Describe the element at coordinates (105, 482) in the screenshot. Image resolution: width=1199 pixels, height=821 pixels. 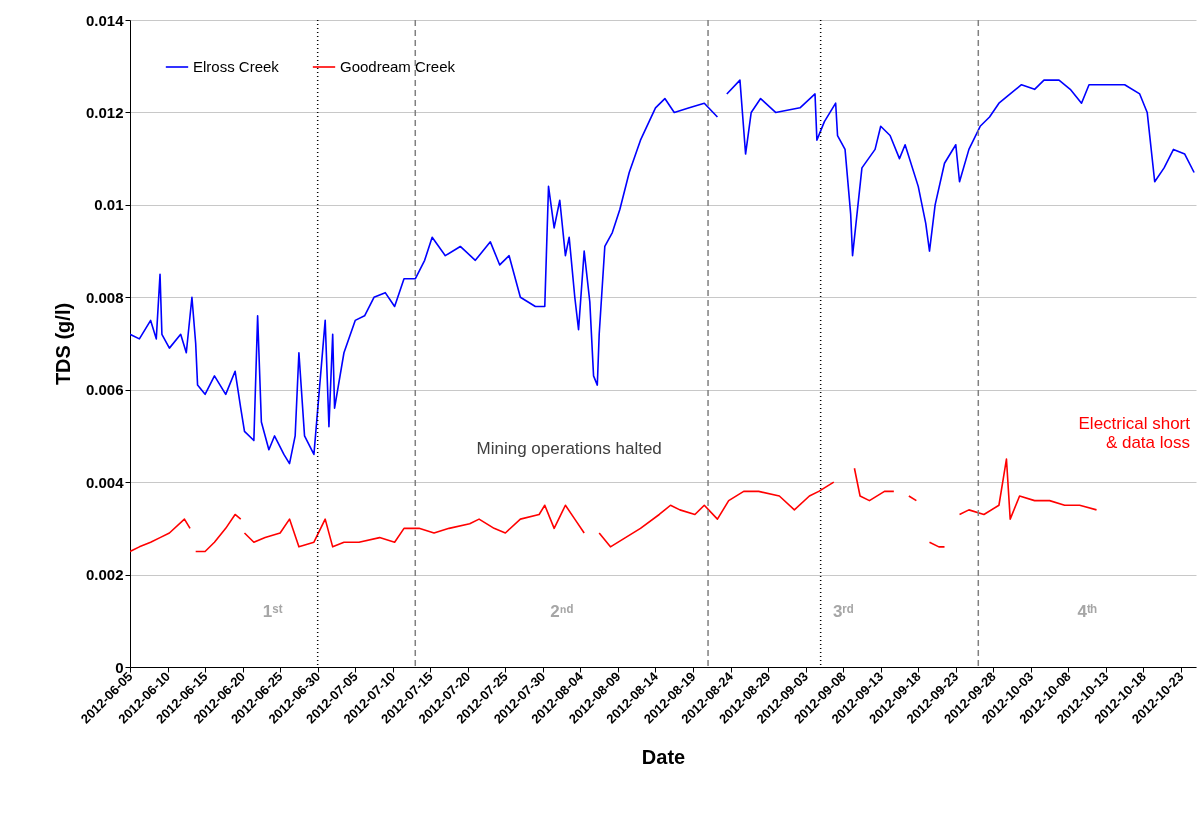
I see `y-tick-label: 0.004` at that location.